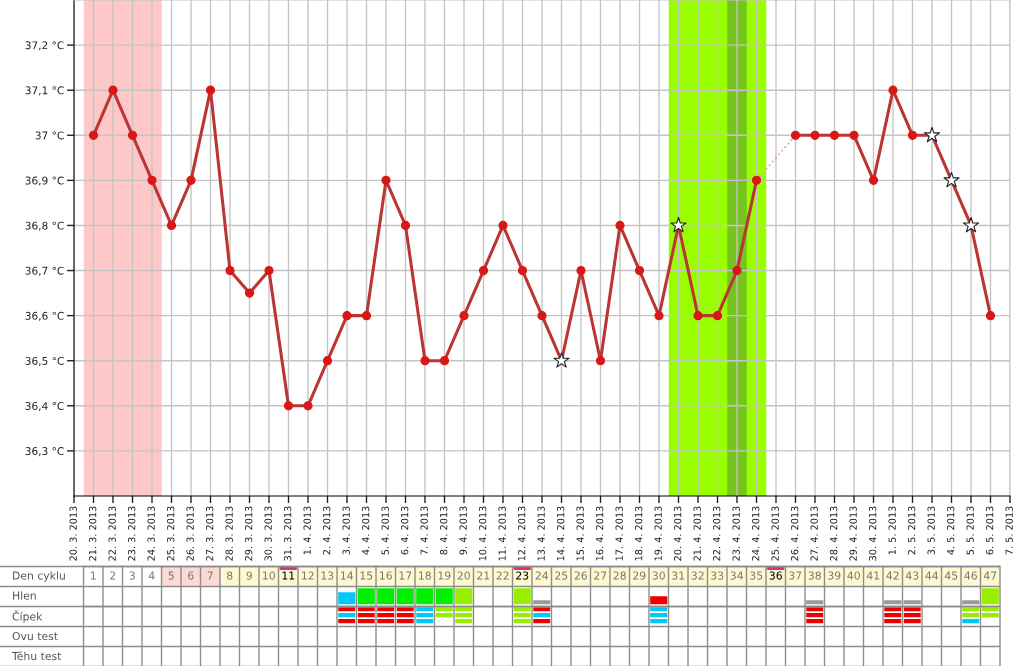 The image size is (1020, 666). What do you see at coordinates (425, 575) in the screenshot?
I see `x-tick-label: 18` at bounding box center [425, 575].